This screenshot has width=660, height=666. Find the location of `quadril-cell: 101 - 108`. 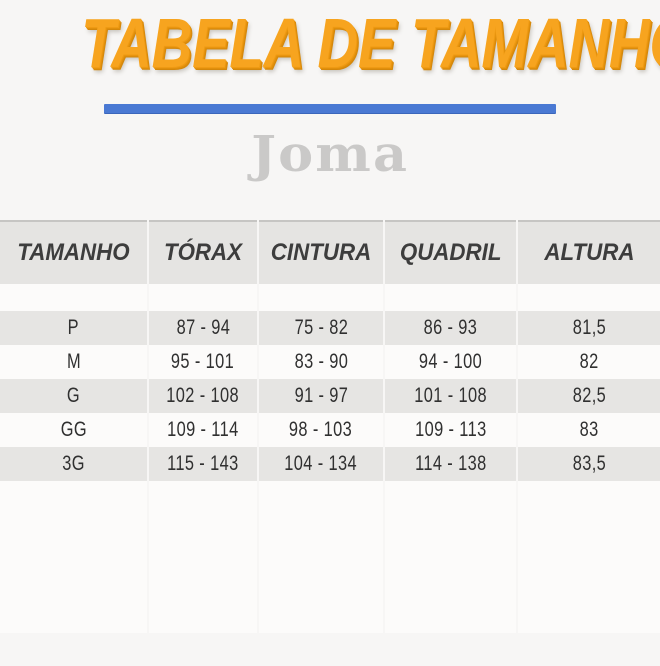

quadril-cell: 101 - 108 is located at coordinates (451, 396).